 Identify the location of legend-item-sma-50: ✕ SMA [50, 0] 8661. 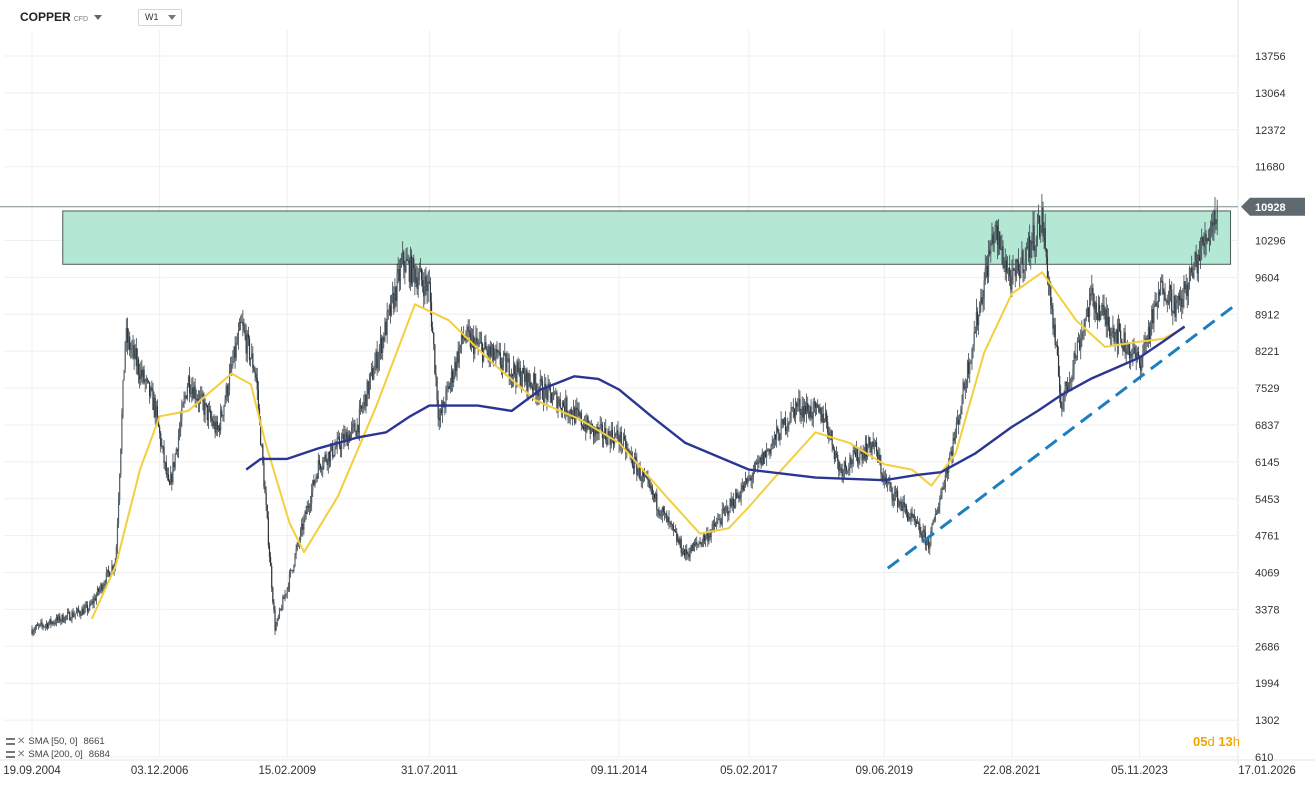
(58, 741).